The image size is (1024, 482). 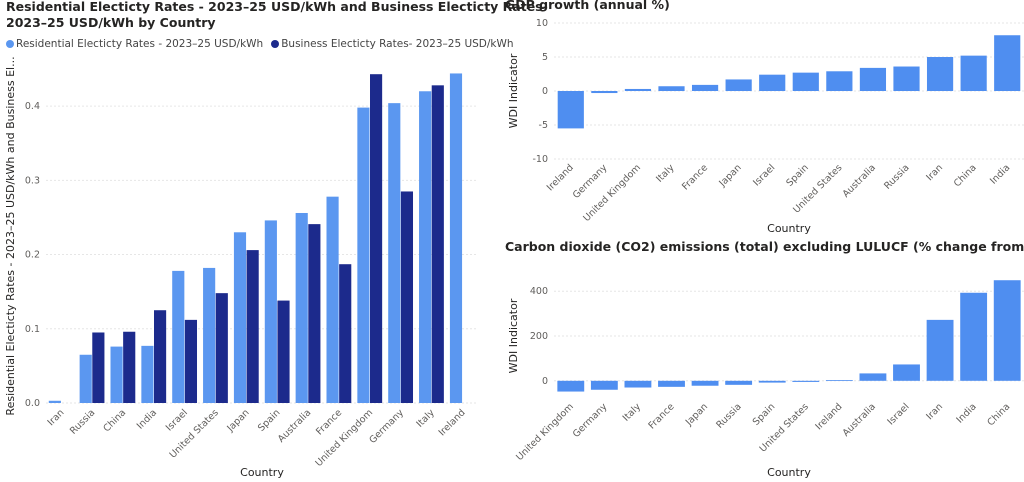 What do you see at coordinates (32, 255) in the screenshot?
I see `y-tick-label: 0.2` at bounding box center [32, 255].